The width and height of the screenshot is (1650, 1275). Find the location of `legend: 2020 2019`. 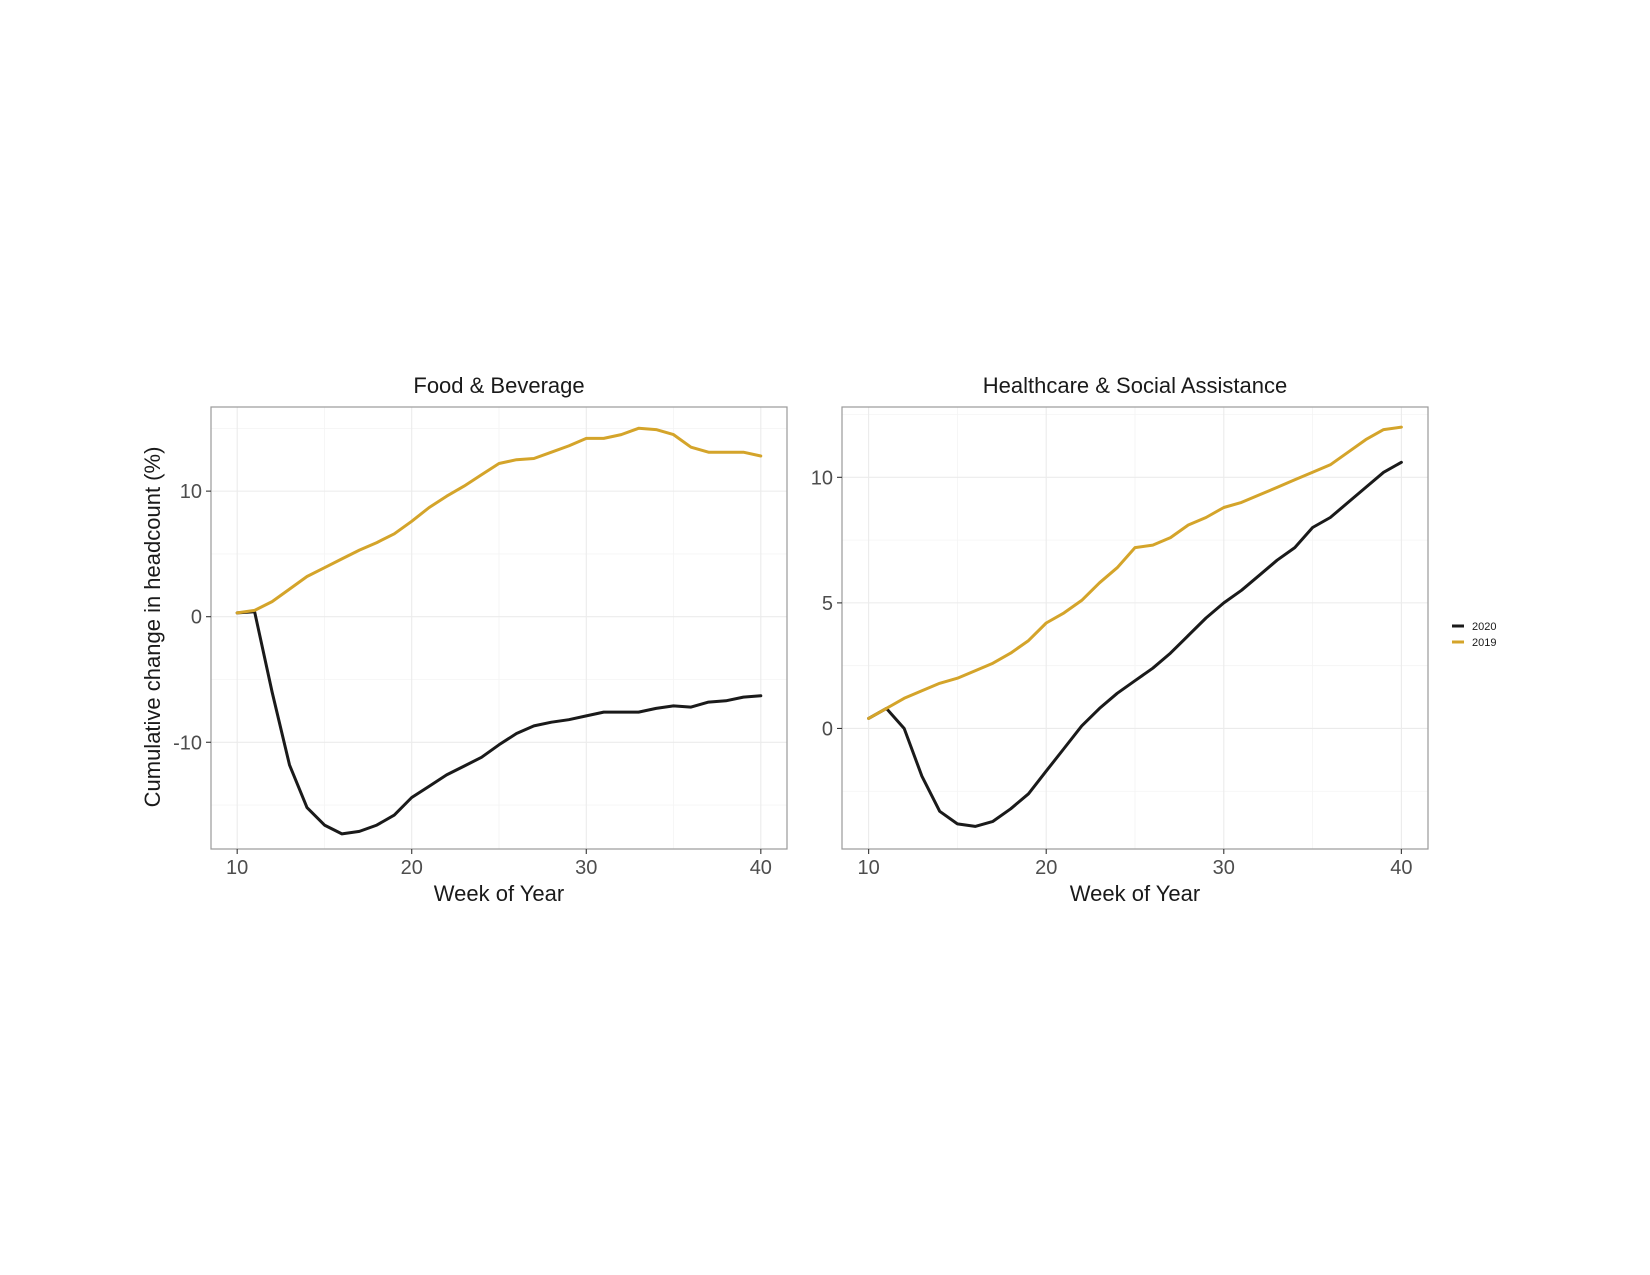

legend: 2020 2019 is located at coordinates (1474, 635).